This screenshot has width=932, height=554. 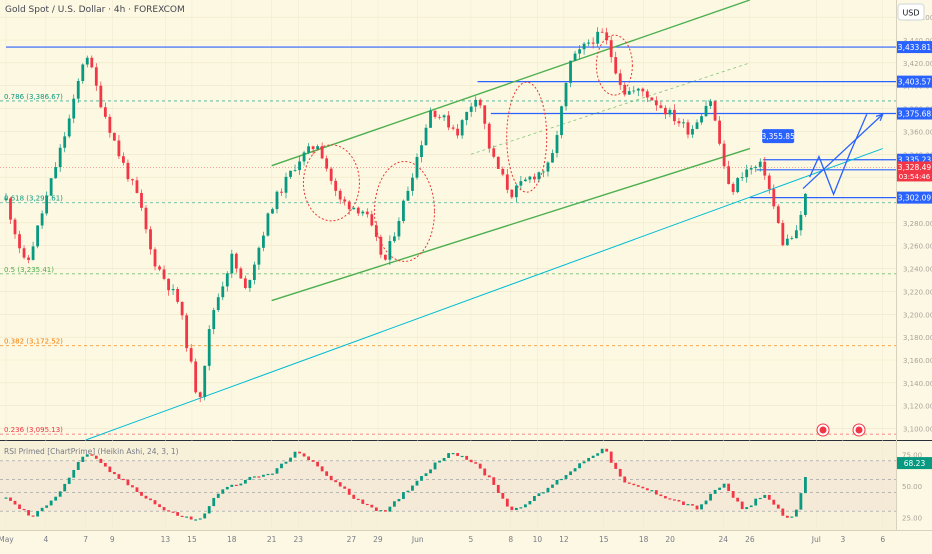 What do you see at coordinates (914, 171) in the screenshot?
I see `current-price-tag-bg` at bounding box center [914, 171].